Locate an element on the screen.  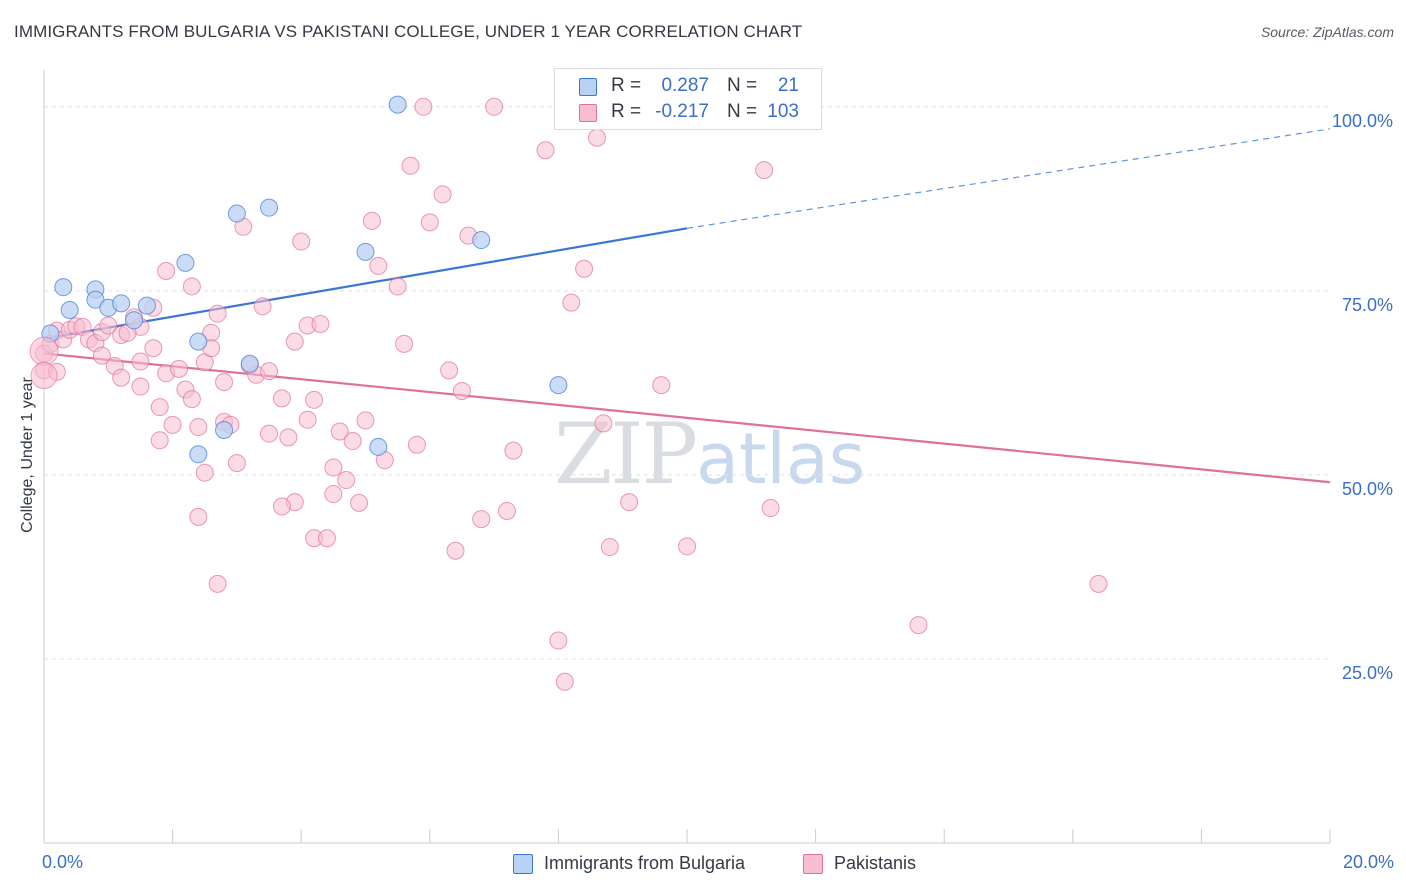
stats-legend: R = 0.287 N = 21 R = -0.217 N = 103 is located at coordinates (688, 99).